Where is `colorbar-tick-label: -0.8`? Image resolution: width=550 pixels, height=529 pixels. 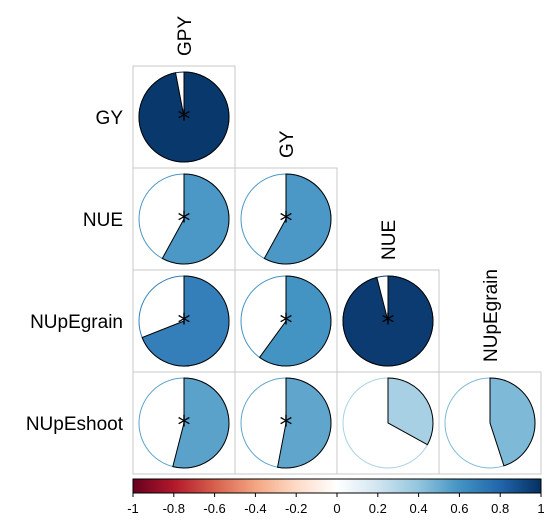
colorbar-tick-label: -0.8 is located at coordinates (174, 508).